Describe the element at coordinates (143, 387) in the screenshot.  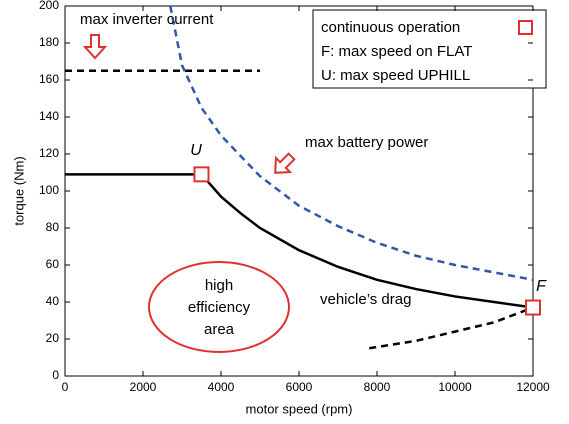
I see `x-tick-label: 2000` at that location.